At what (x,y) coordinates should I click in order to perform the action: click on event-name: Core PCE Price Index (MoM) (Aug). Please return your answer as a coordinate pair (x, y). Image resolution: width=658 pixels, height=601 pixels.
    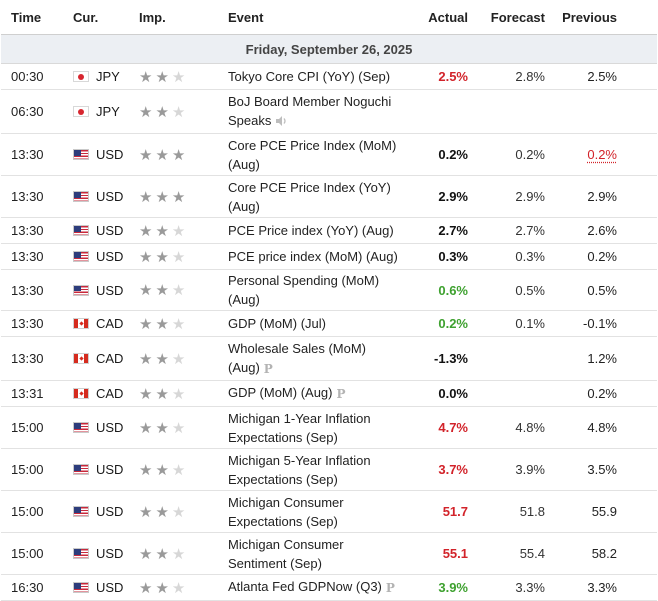
    Looking at the image, I should click on (312, 154).